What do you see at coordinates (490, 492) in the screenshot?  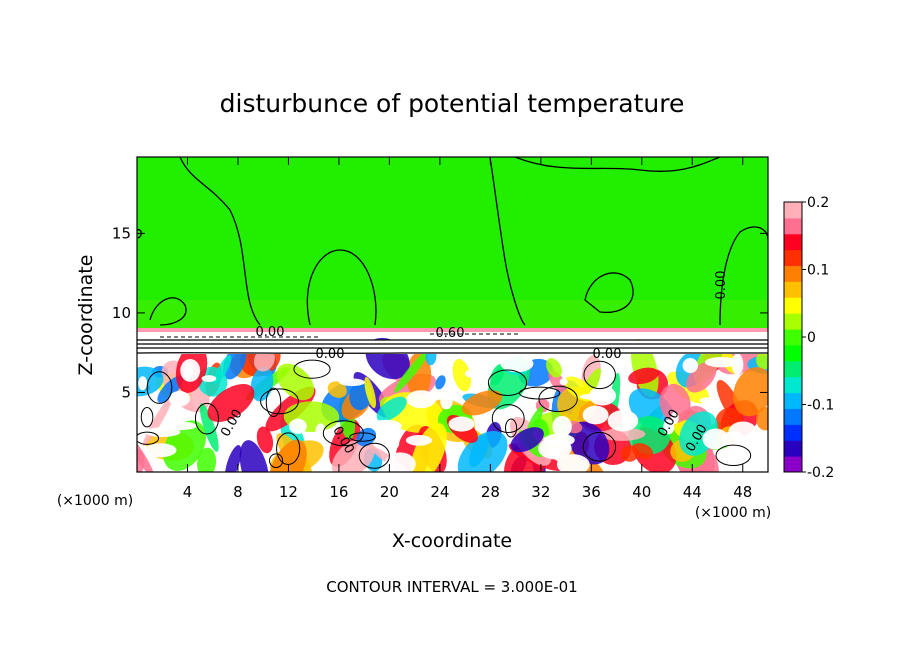 I see `x-tick-label-6: 28` at bounding box center [490, 492].